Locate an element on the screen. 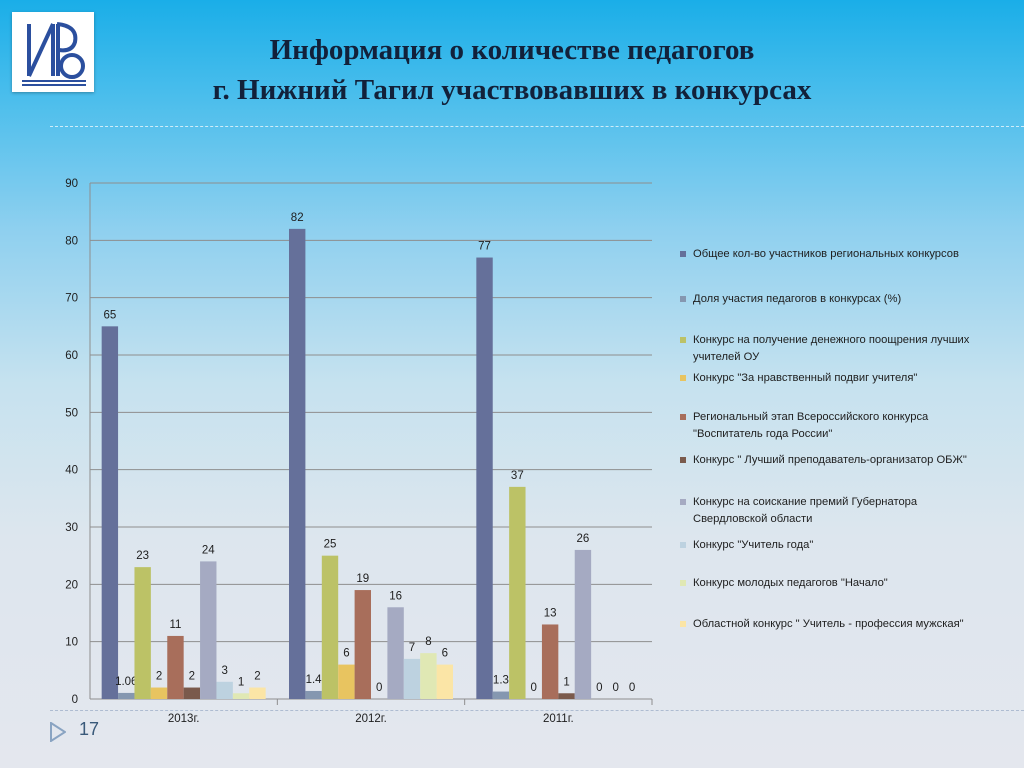 The width and height of the screenshot is (1024, 768). data-label: 11 is located at coordinates (175, 625).